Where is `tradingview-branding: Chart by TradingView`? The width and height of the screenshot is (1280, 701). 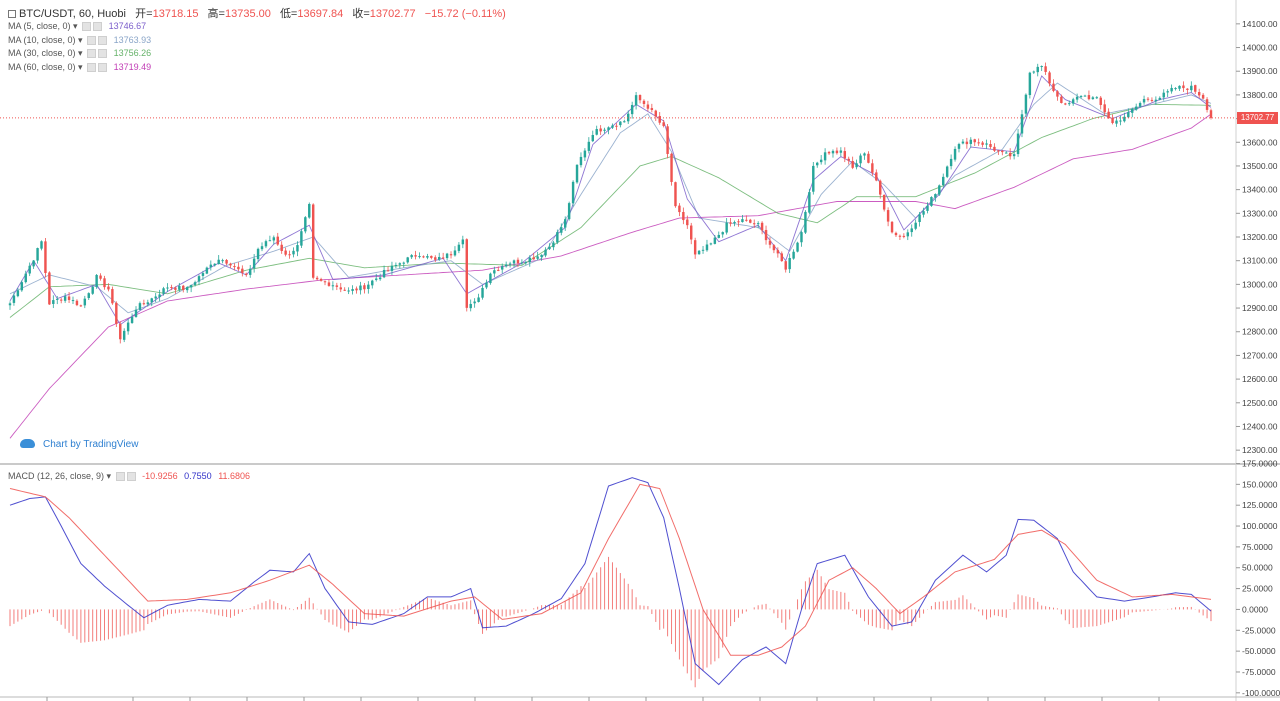 tradingview-branding: Chart by TradingView is located at coordinates (79, 444).